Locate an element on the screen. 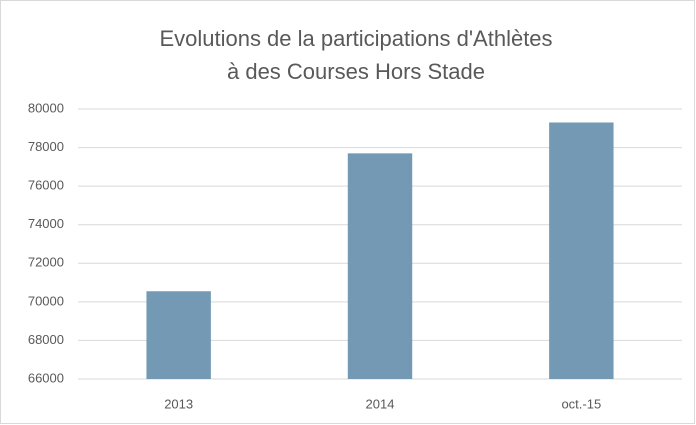  y-tick-label: 74000 is located at coordinates (46, 223).